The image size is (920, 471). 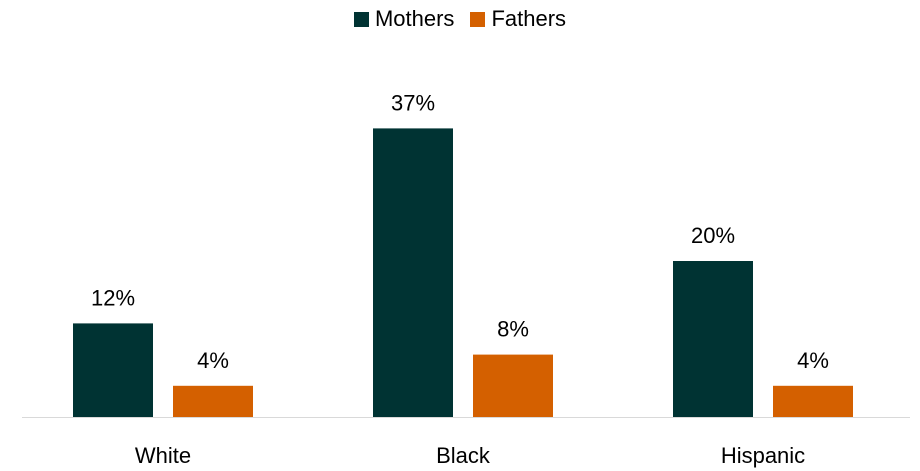 I want to click on bar-mothers-white, so click(x=113, y=370).